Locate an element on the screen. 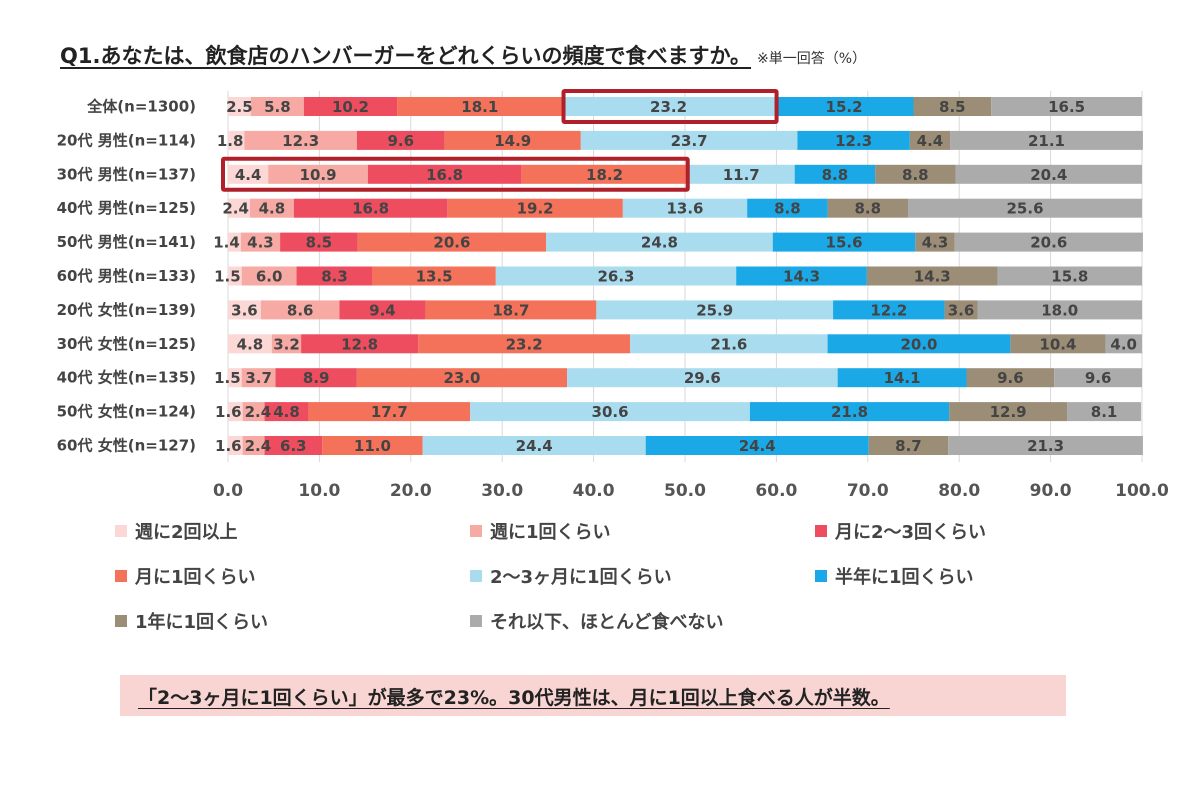 The width and height of the screenshot is (1200, 800). data-label: 13.6 is located at coordinates (684, 209).